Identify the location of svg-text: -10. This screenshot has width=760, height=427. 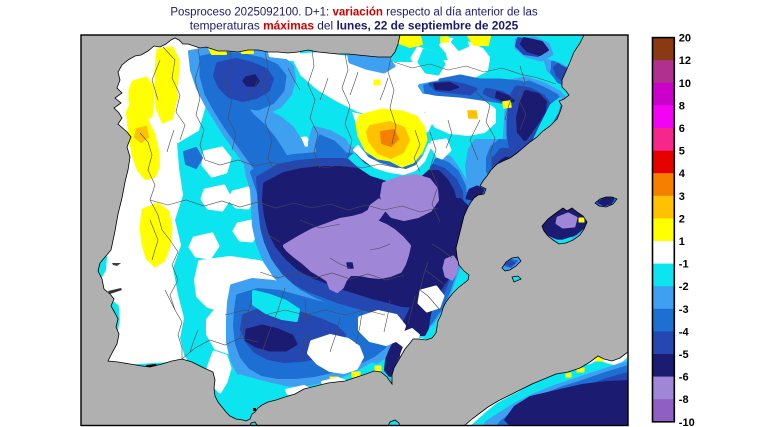
(687, 422).